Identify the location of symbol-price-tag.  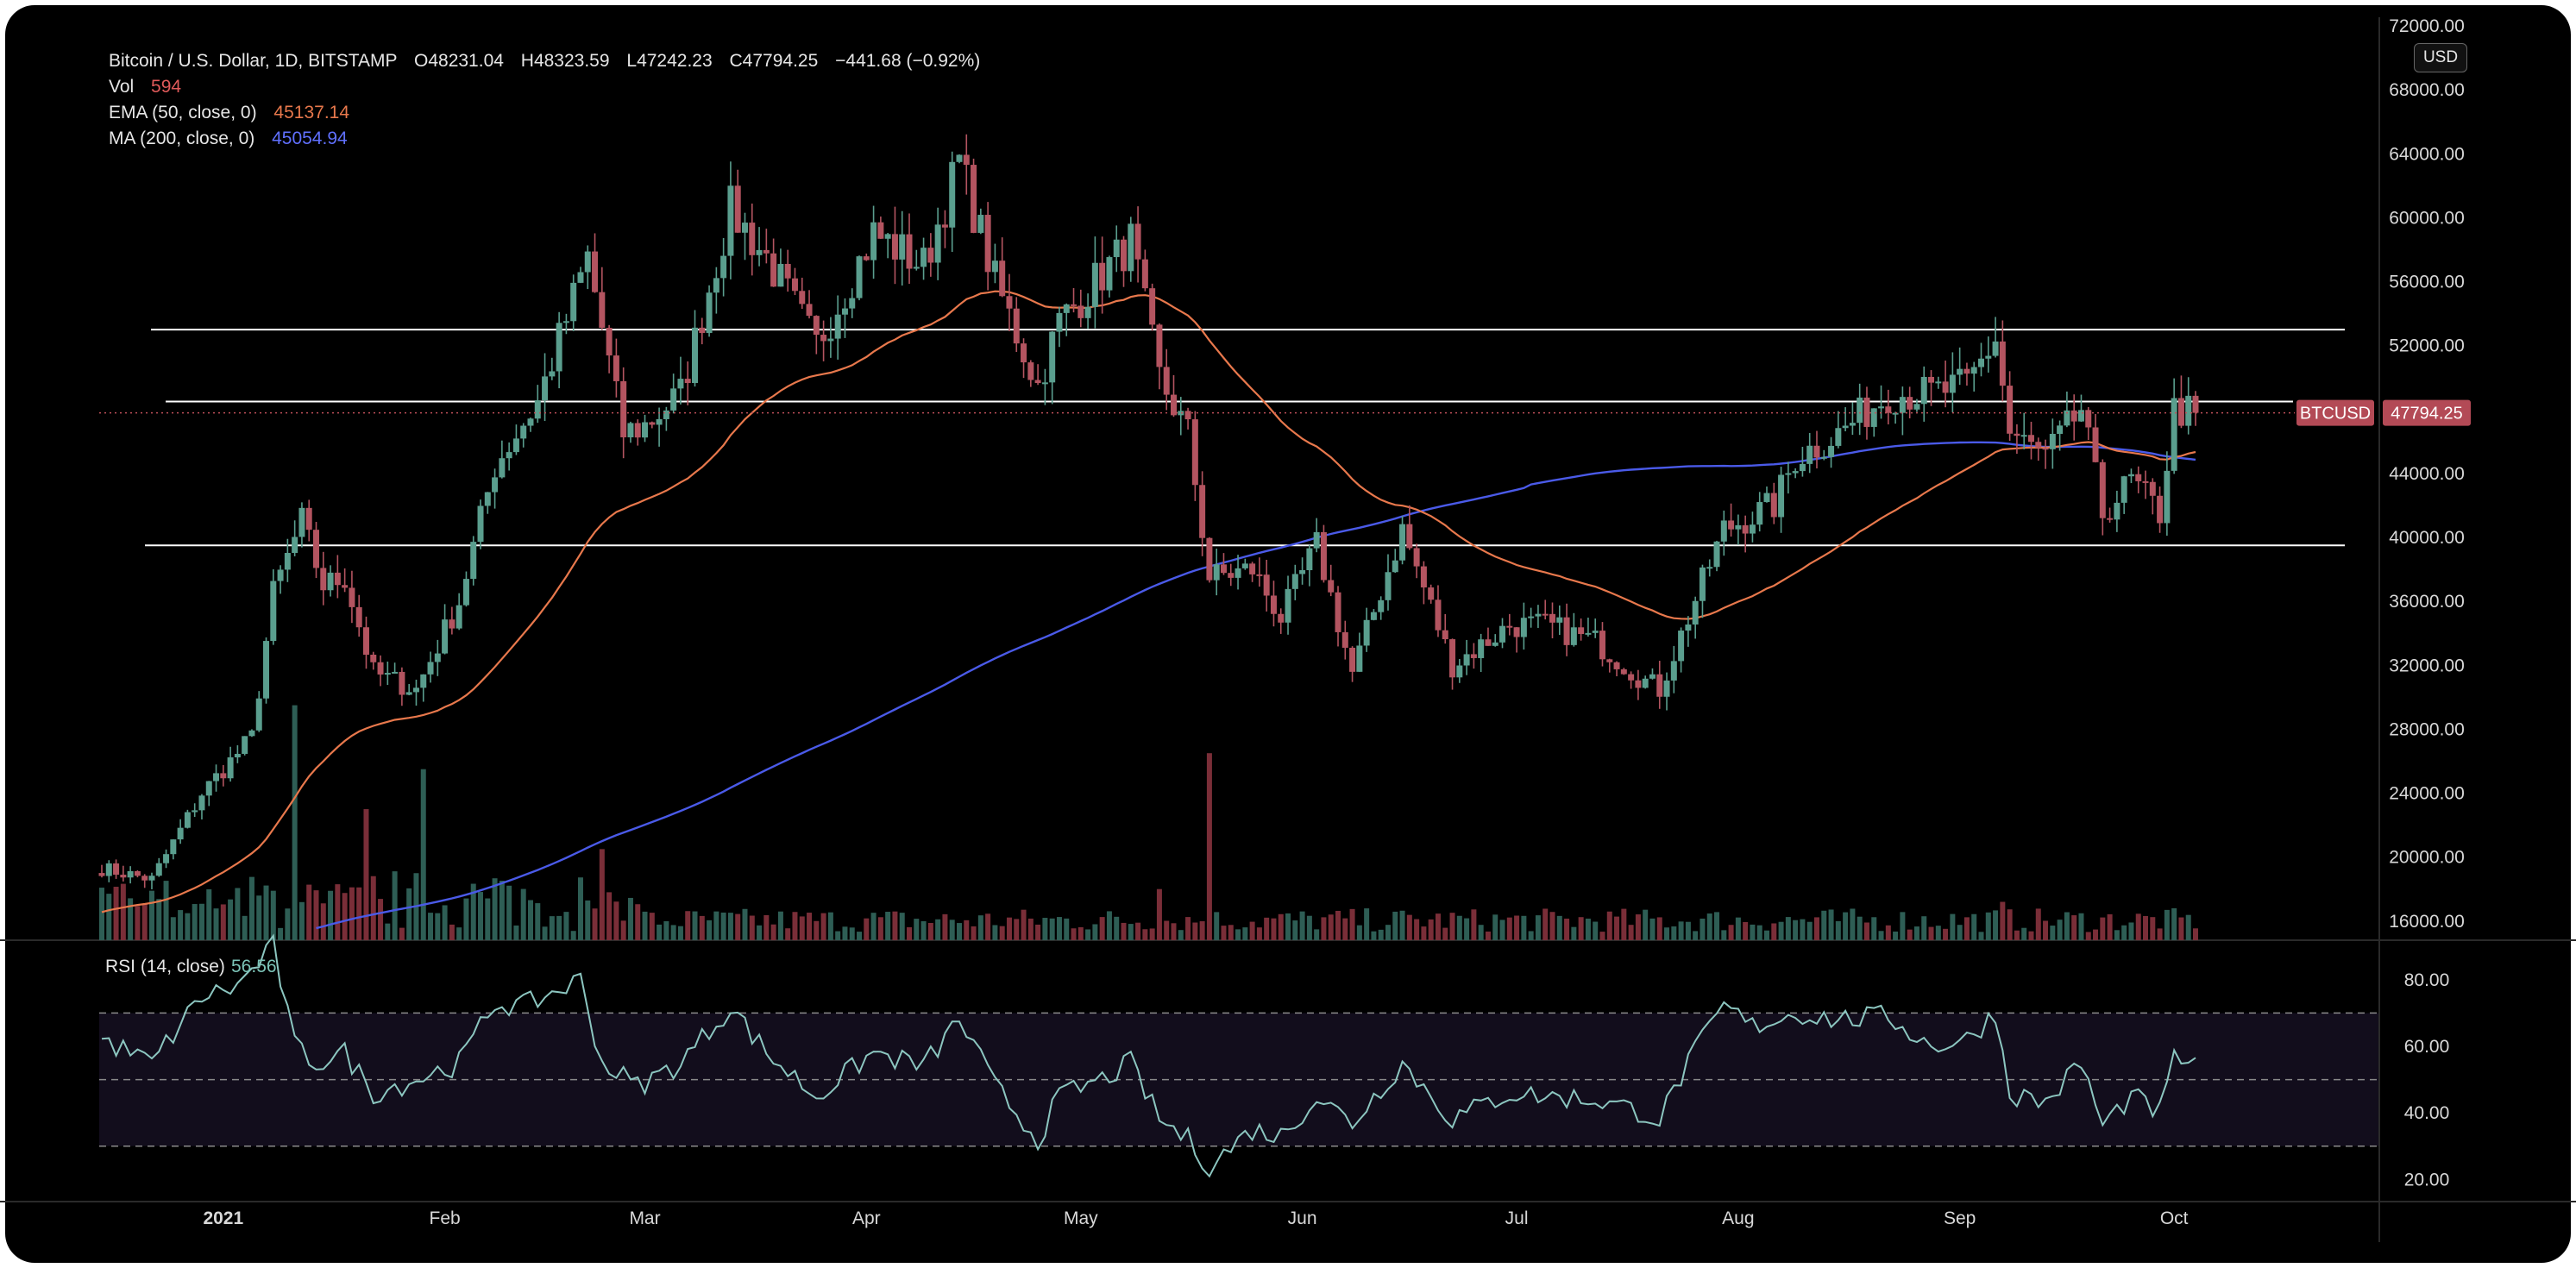
(2335, 412).